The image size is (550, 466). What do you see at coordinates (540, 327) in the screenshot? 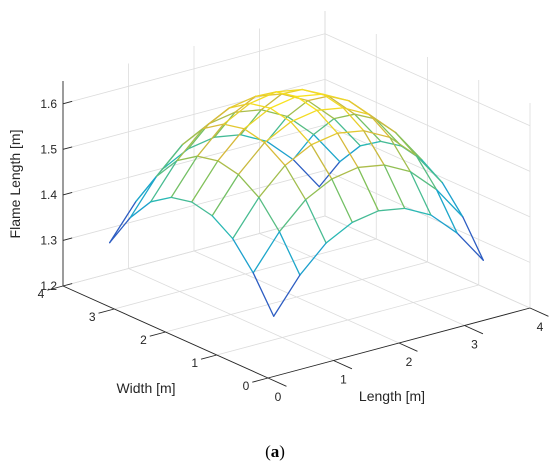
I see `x-tick-label: 4` at bounding box center [540, 327].